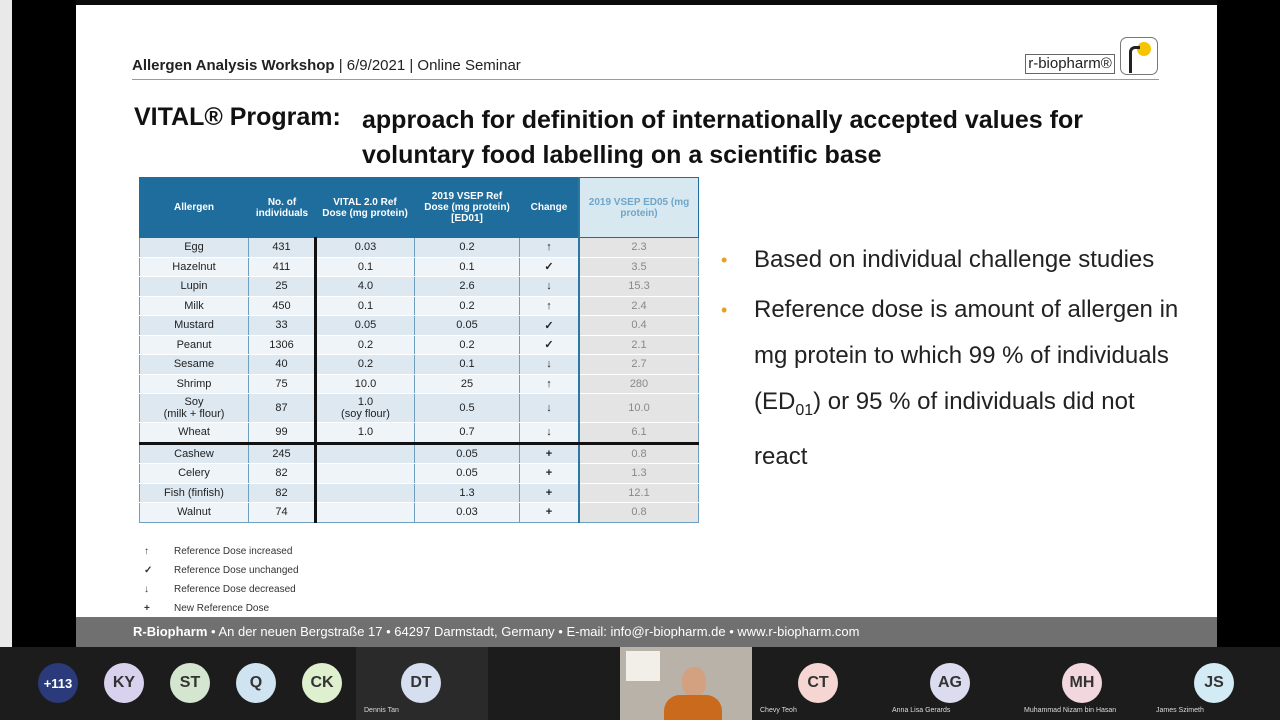 Image resolution: width=1280 pixels, height=720 pixels. I want to click on ed05-cell: 3.5, so click(638, 267).